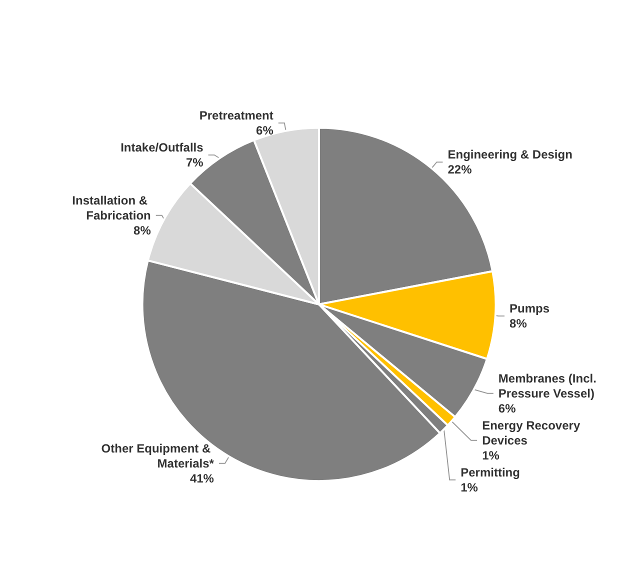 The width and height of the screenshot is (638, 586). I want to click on slice-label: Energy Recovery Devices, so click(533, 433).